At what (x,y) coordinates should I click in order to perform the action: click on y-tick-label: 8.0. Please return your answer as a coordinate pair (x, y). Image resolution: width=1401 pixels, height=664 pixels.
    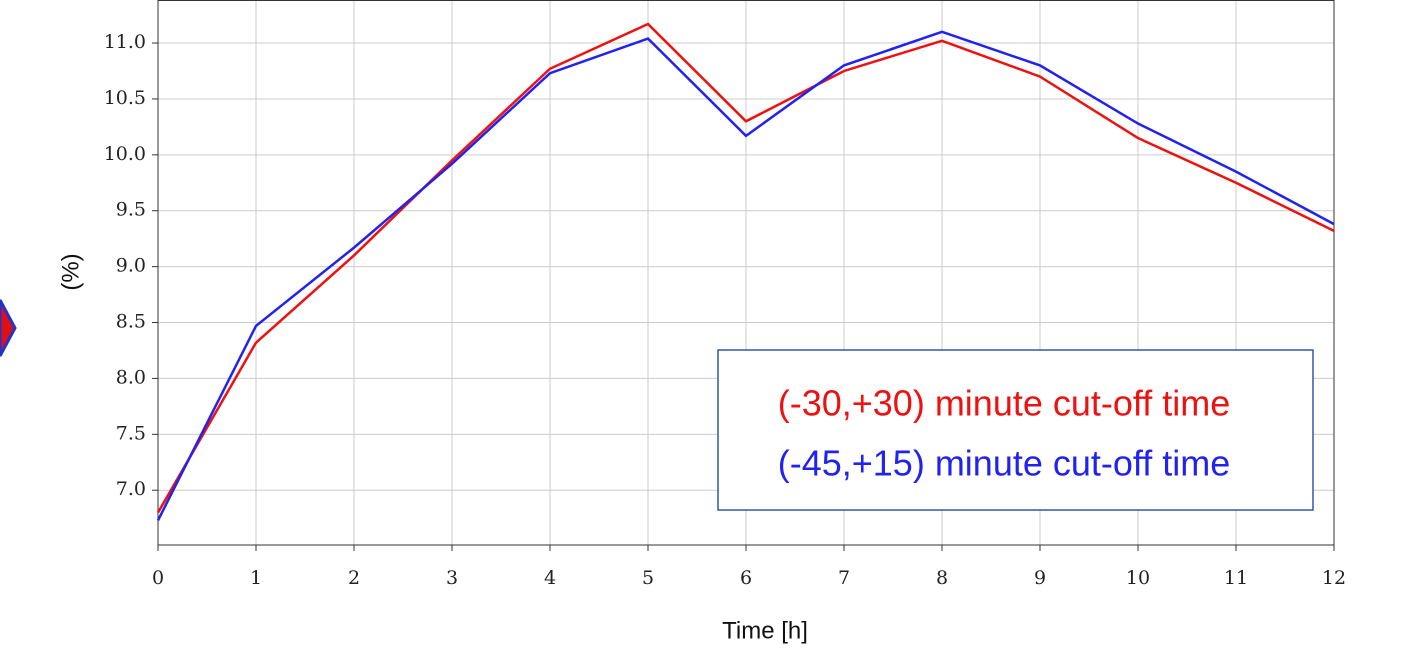
    Looking at the image, I should click on (131, 377).